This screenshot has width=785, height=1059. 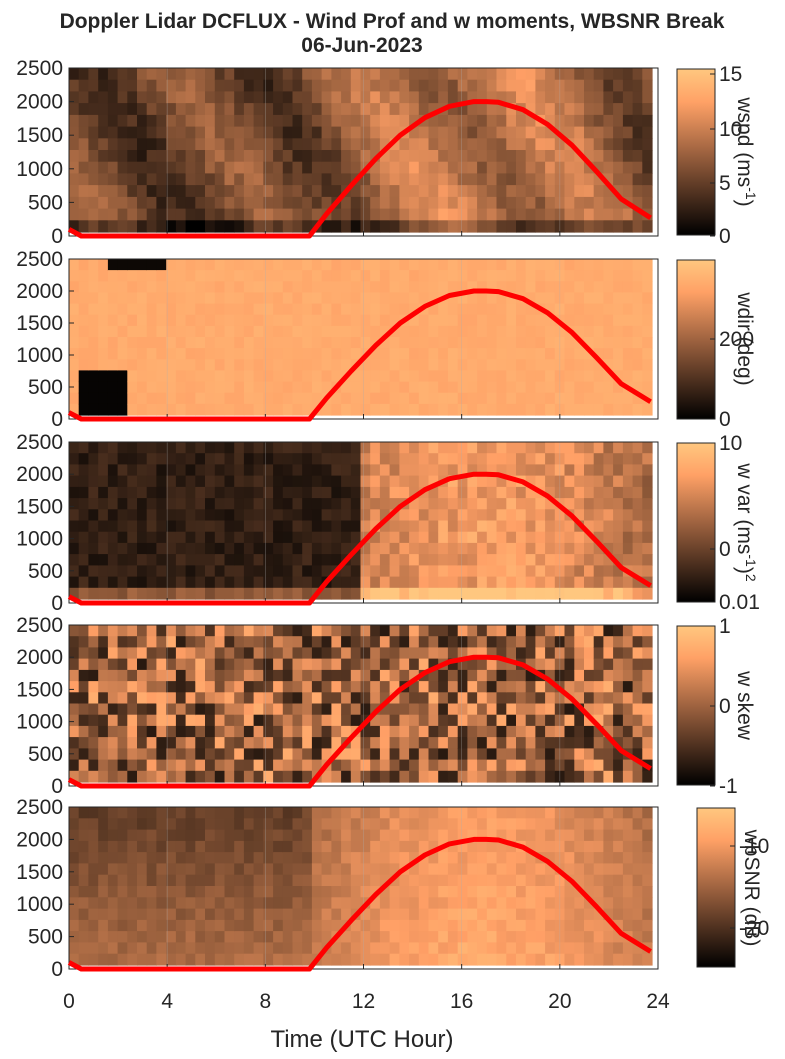 What do you see at coordinates (265, 1001) in the screenshot?
I see `x-tick-label: 8` at bounding box center [265, 1001].